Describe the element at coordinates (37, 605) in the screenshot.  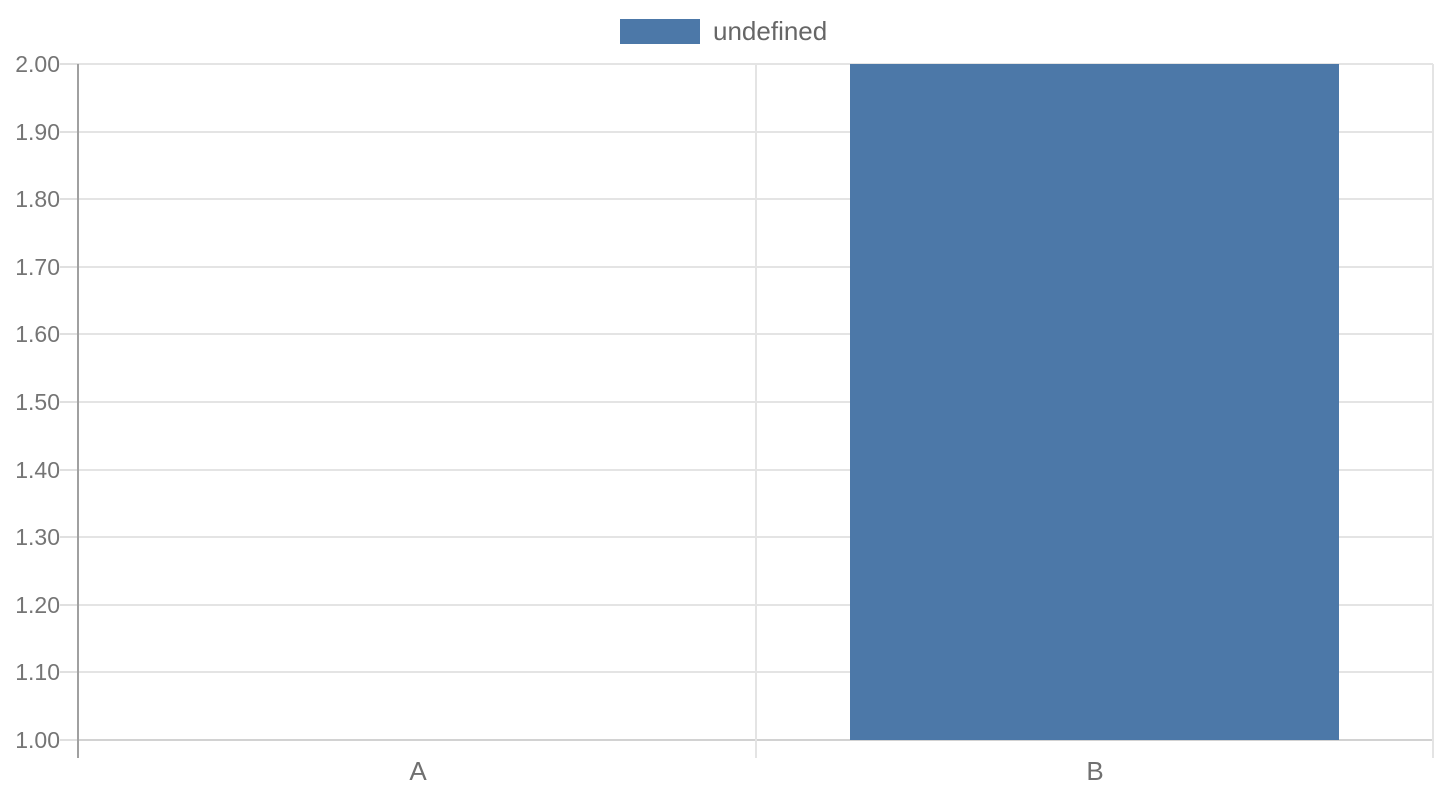
I see `y-tick-label: 1.20` at that location.